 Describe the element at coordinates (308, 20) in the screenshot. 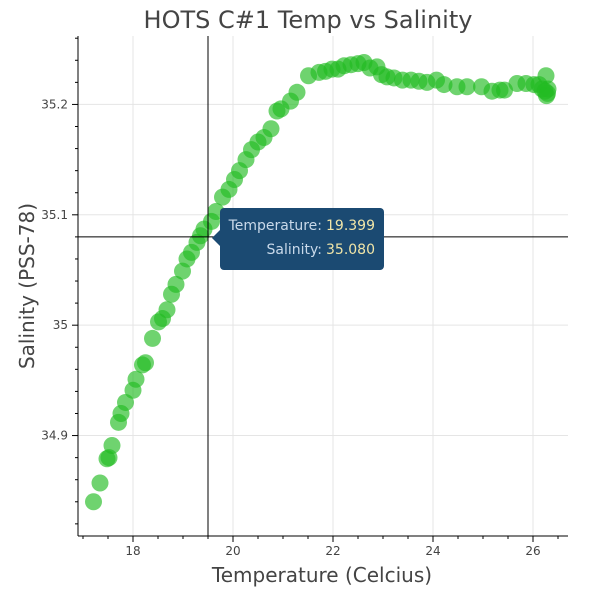

I see `chart-title: HOTS C#1 Temp vs Salinity` at that location.